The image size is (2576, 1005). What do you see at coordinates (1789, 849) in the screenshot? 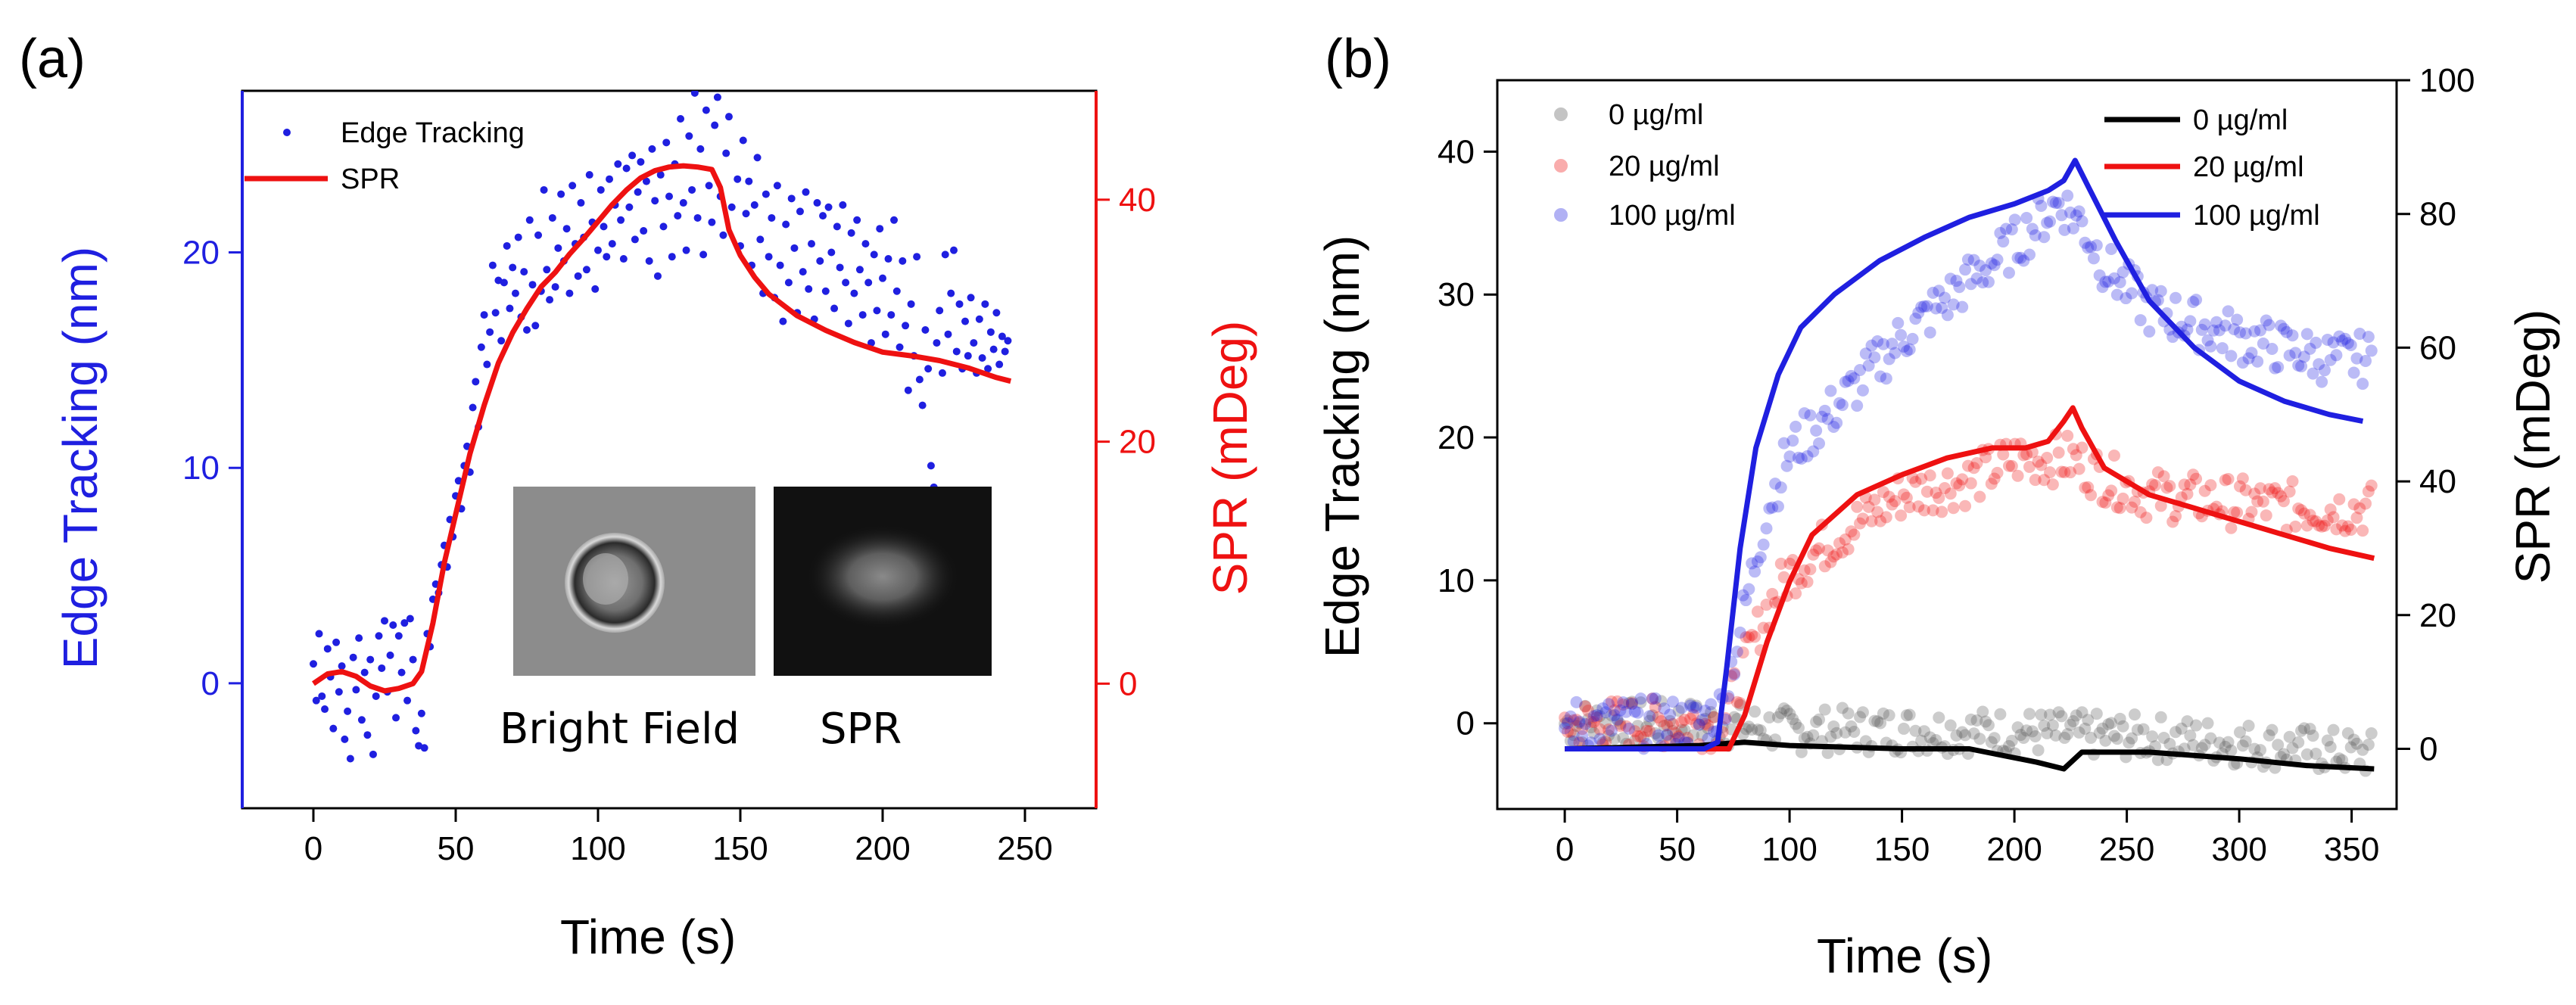
I see `panel-b-x-tick-label: 100` at bounding box center [1789, 849].